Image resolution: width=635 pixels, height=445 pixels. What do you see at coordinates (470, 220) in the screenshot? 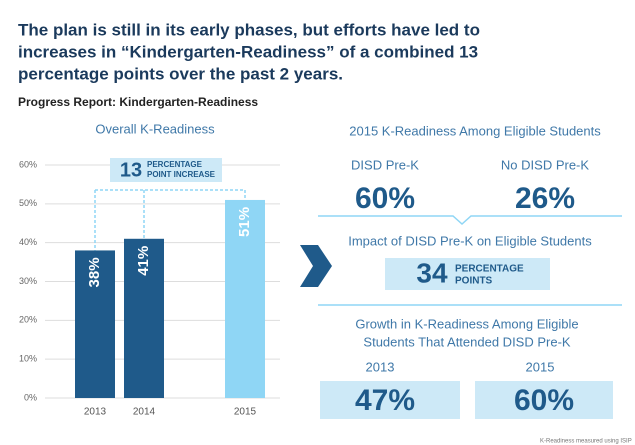
I see `divider` at bounding box center [470, 220].